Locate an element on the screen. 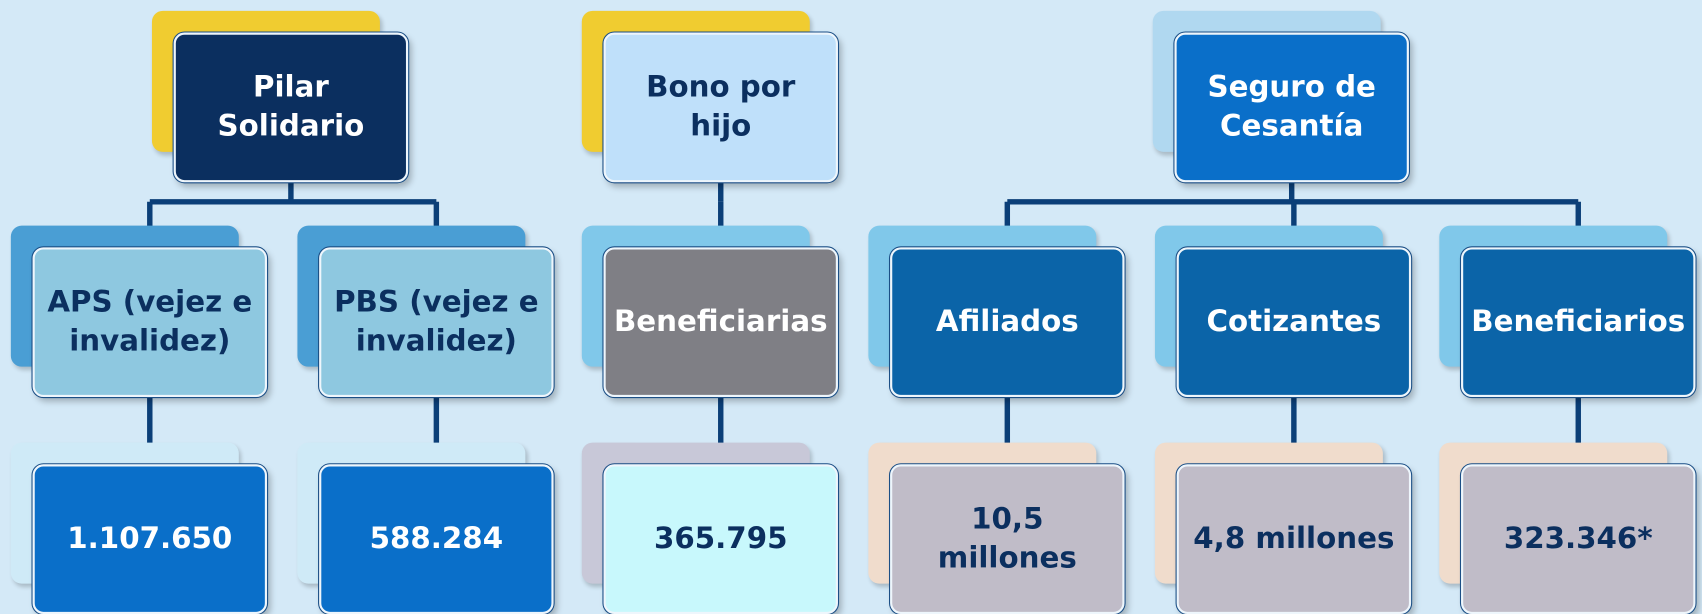 Image resolution: width=1702 pixels, height=614 pixels. category-box: Afiliados is located at coordinates (1007, 322).